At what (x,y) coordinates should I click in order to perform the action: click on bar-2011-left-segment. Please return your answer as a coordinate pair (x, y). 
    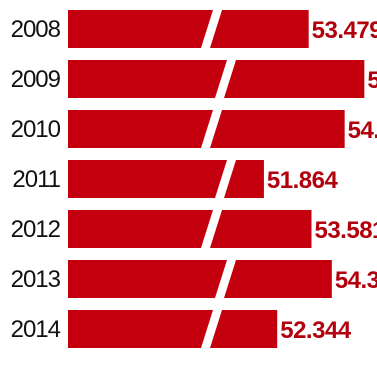
    Looking at the image, I should click on (147, 179).